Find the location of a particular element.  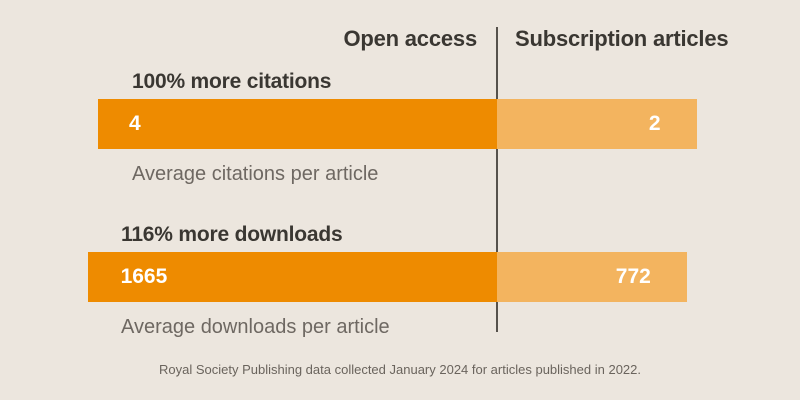

column-header-open-access: Open access is located at coordinates (410, 38).